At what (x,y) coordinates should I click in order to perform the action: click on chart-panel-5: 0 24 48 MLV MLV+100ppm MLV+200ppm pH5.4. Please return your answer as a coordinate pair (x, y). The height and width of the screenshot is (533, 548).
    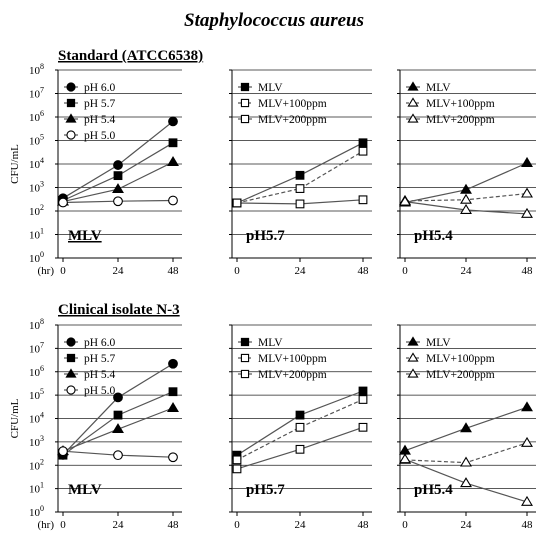
    Looking at the image, I should click on (466, 427).